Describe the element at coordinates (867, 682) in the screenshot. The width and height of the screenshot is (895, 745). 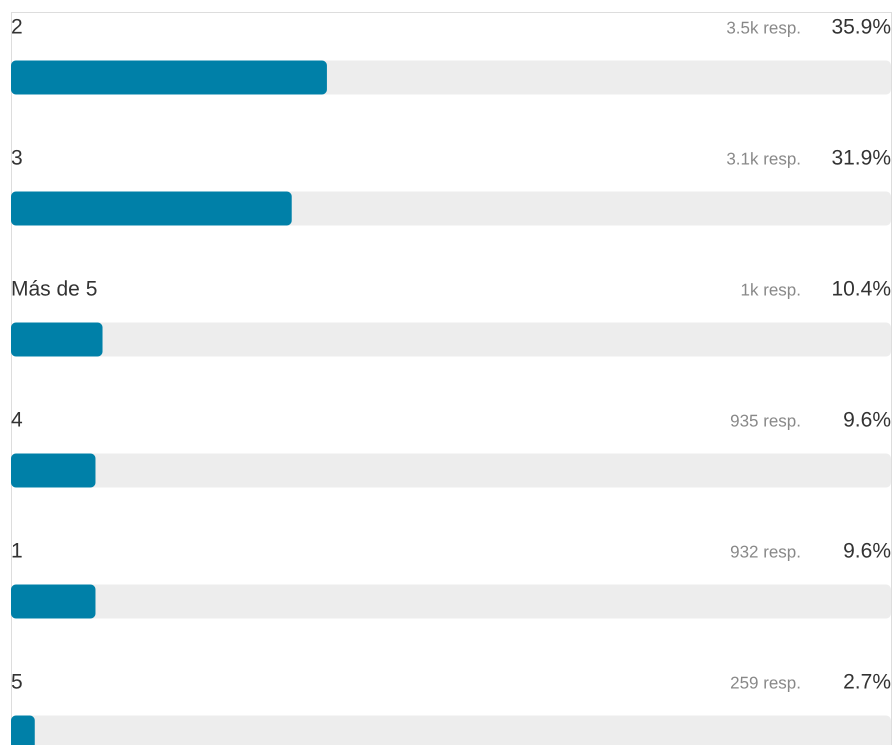
I see `data-label: 2.7%` at that location.